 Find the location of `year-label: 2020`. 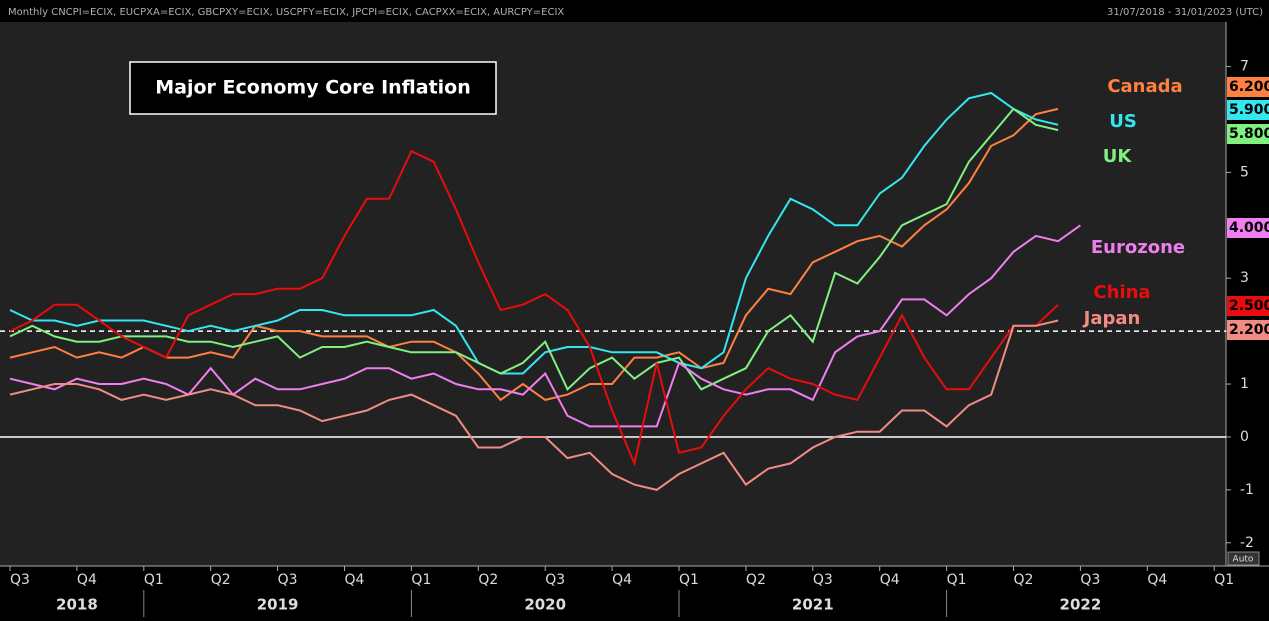

year-label: 2020 is located at coordinates (545, 605).